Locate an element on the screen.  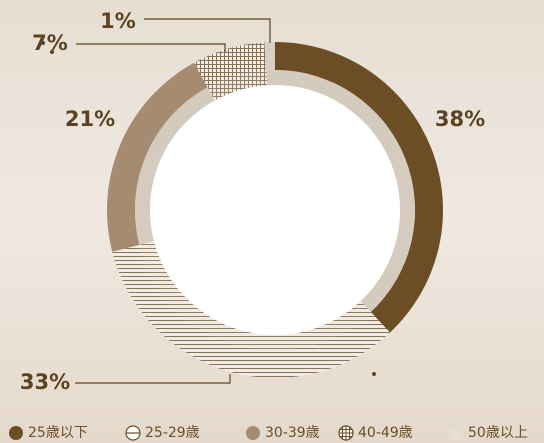
legend-label: 25-29歳 is located at coordinates (172, 433).